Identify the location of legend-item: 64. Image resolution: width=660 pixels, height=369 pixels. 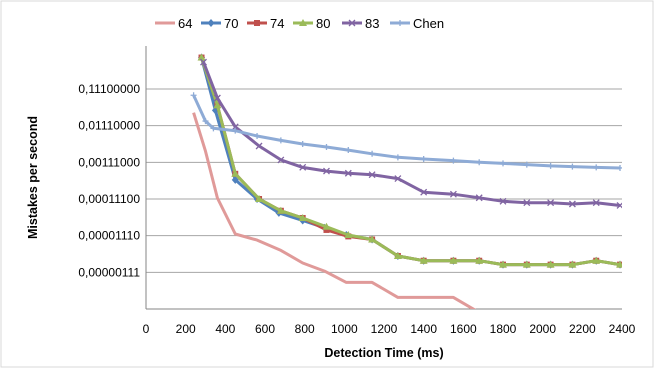
(173, 23).